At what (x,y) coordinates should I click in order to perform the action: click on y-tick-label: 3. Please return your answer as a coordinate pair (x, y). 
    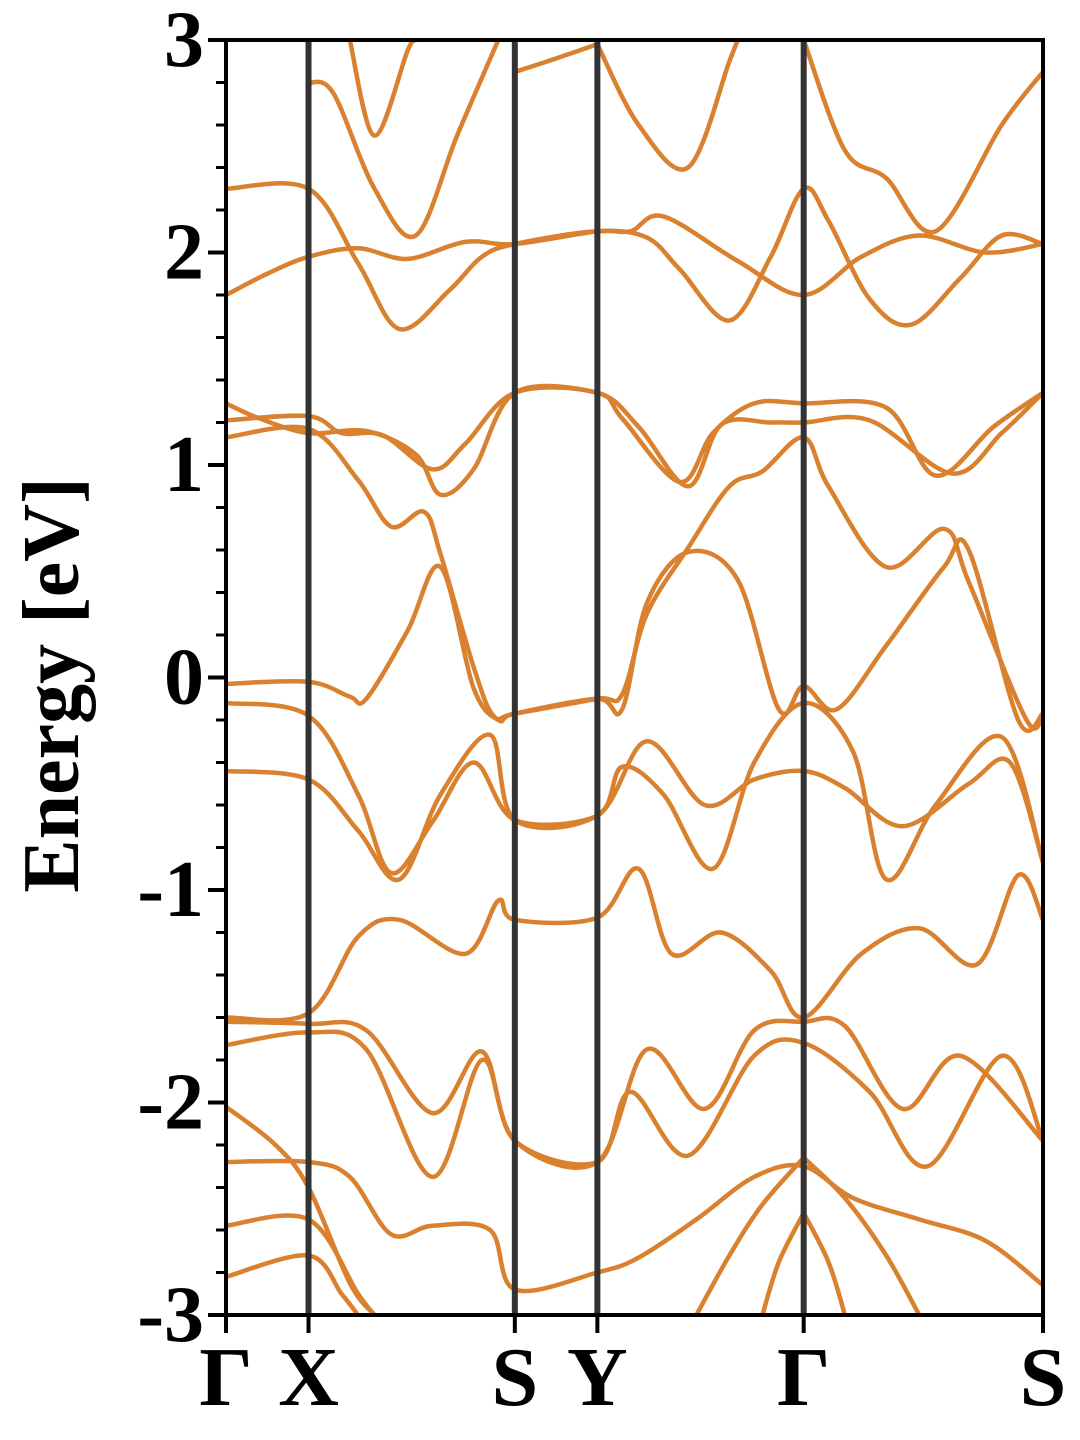
    Looking at the image, I should click on (184, 42).